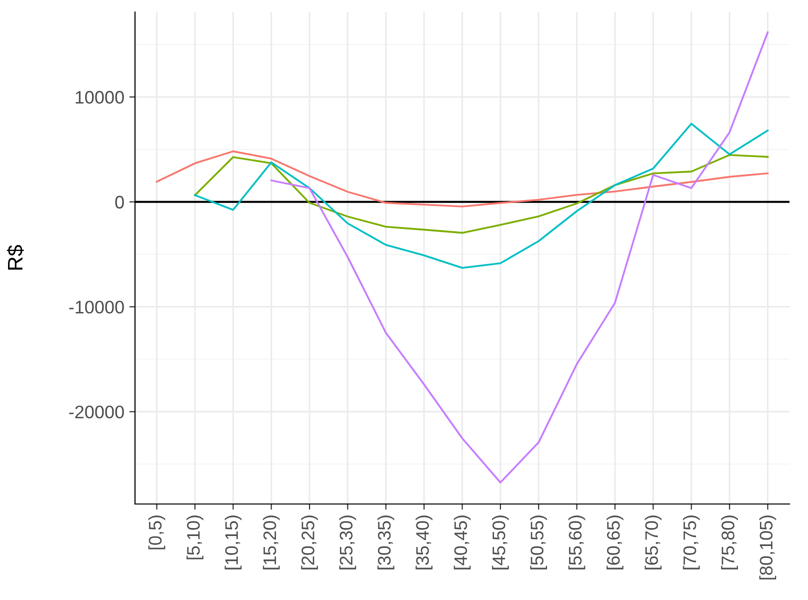 This screenshot has width=808, height=600. Describe the element at coordinates (100, 97) in the screenshot. I see `y-tick-label: 10000` at that location.